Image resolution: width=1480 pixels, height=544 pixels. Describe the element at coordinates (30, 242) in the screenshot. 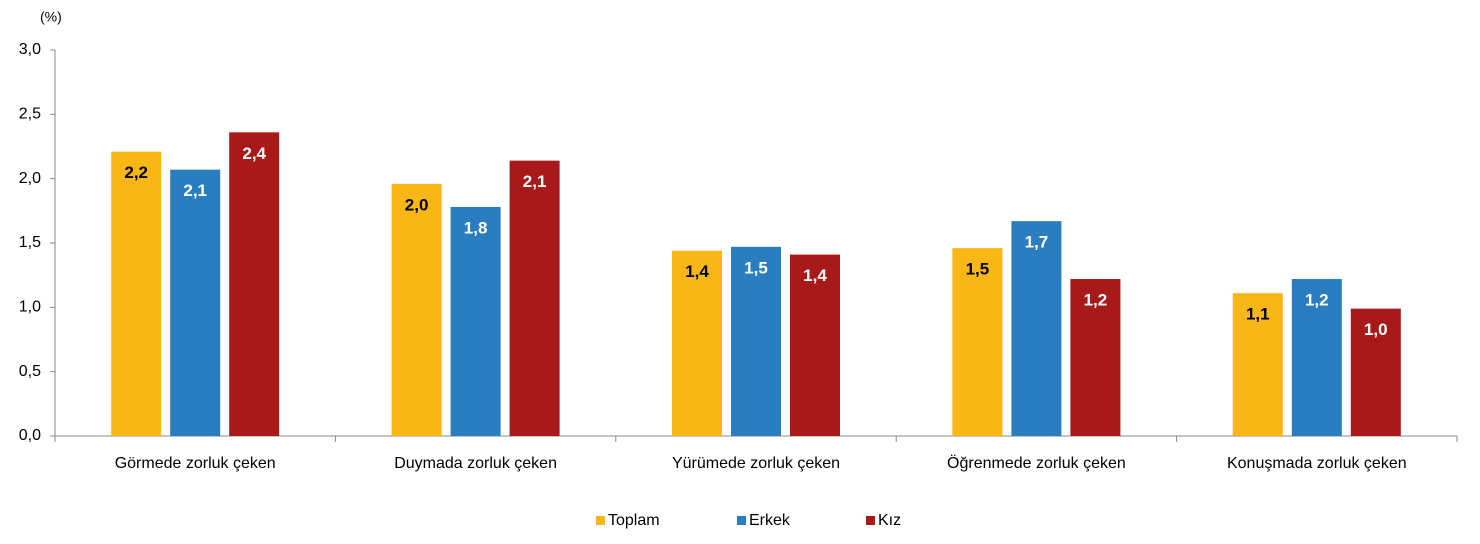

I see `y-tick-label: 1,5` at that location.